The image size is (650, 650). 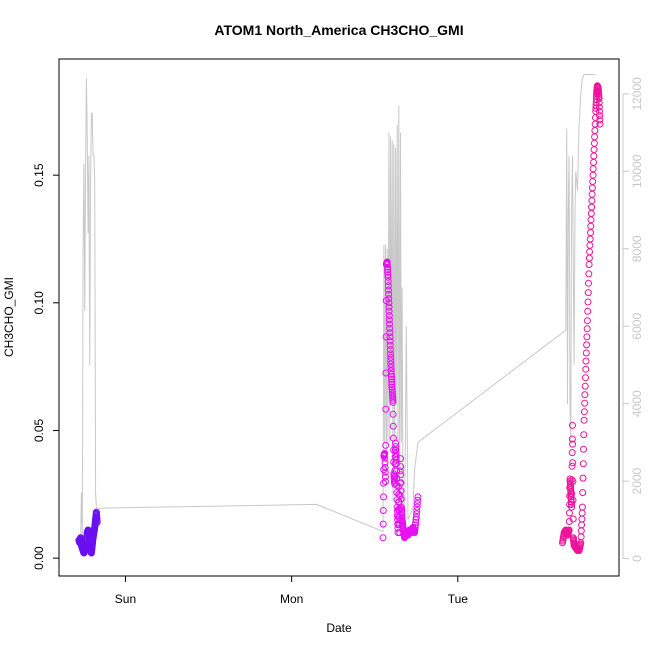 I want to click on y-right-tick-label: 4000, so click(x=637, y=403).